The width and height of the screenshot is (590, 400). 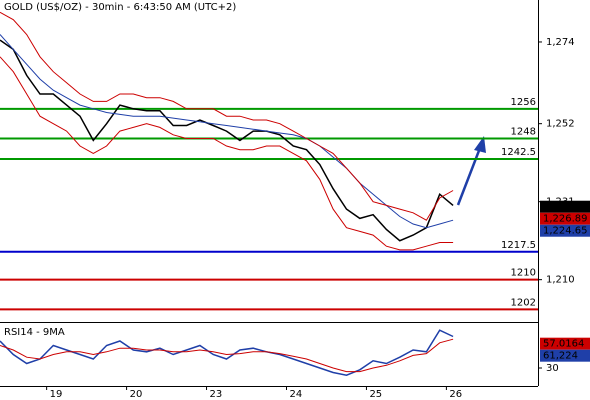 I want to click on x-tick-label: 19, so click(x=56, y=394).